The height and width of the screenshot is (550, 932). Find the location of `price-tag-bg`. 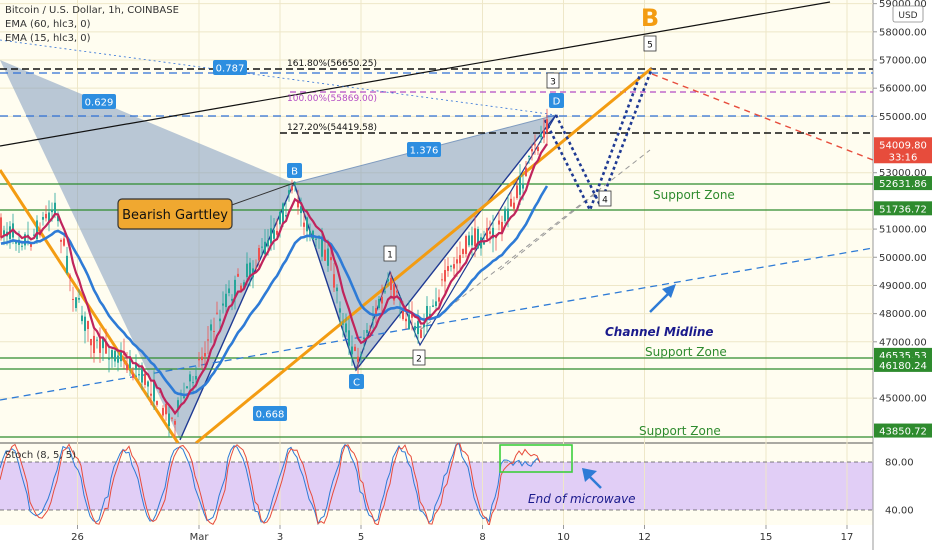

price-tag-bg is located at coordinates (903, 150).